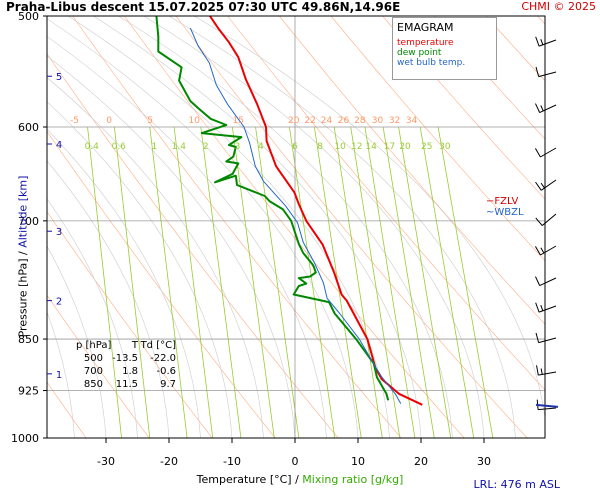 The width and height of the screenshot is (600, 504). What do you see at coordinates (59, 232) in the screenshot?
I see `altitude-tick-label: 3` at bounding box center [59, 232].